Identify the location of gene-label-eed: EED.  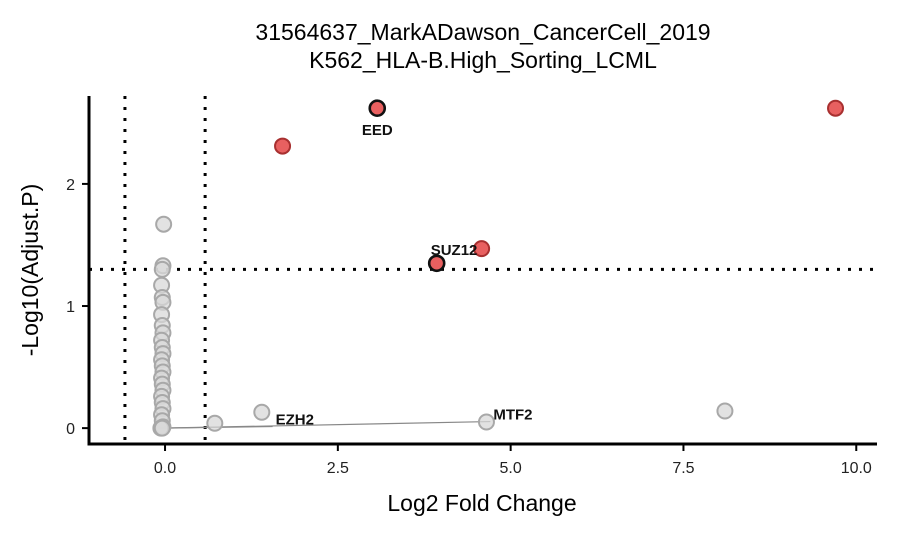
(377, 130).